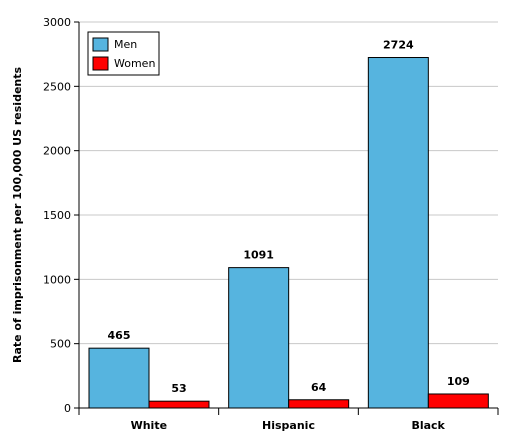  Describe the element at coordinates (179, 404) in the screenshot. I see `bar-women-white` at that location.